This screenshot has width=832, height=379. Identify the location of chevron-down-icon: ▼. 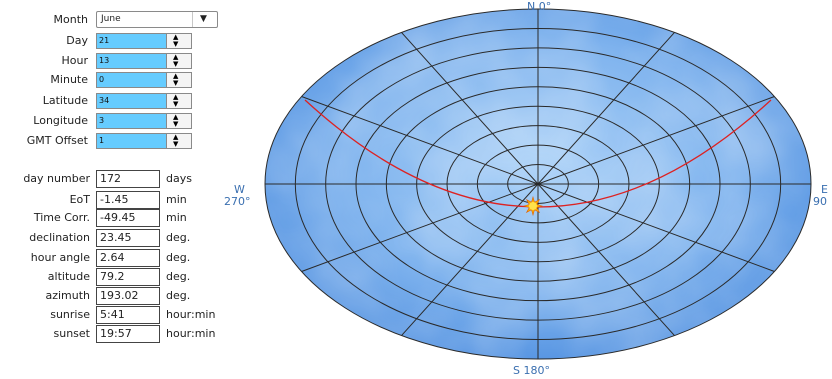
(203, 19).